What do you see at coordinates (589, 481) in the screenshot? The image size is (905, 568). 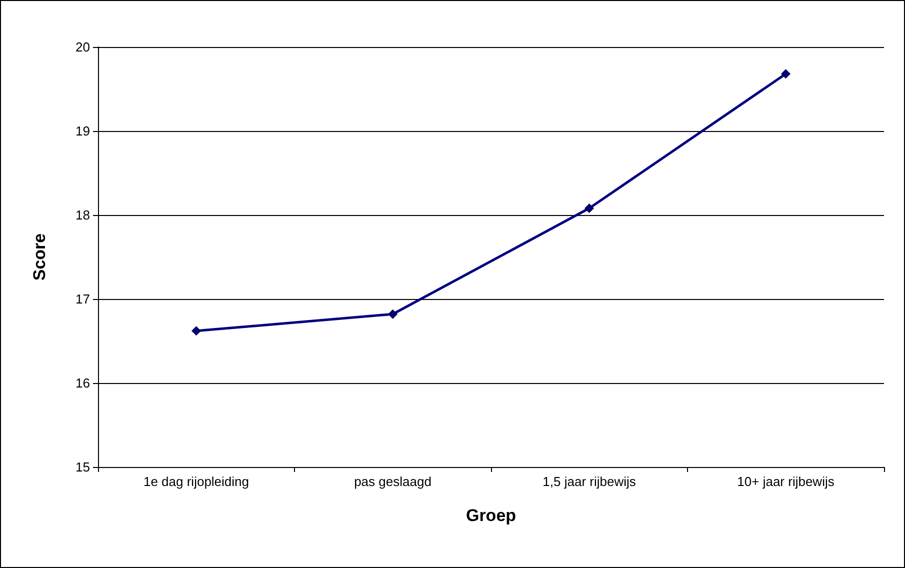 I see `x-tick-label: 1,5 jaar rijbewijs` at bounding box center [589, 481].